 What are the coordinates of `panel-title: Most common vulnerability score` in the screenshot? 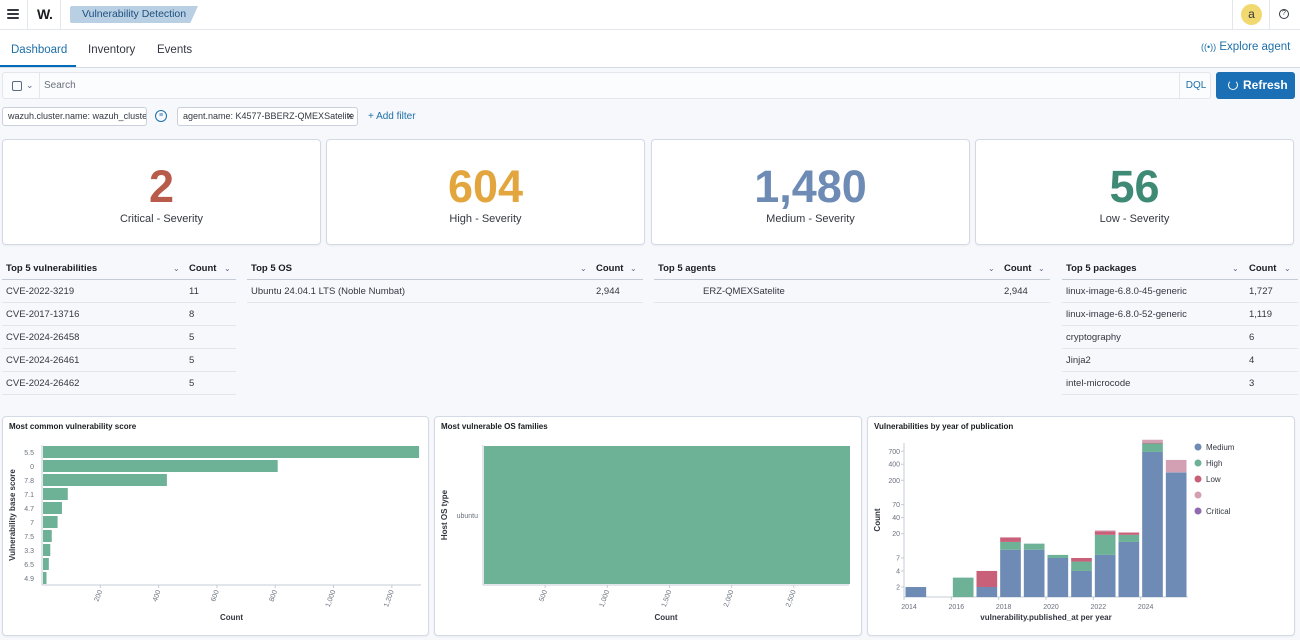 It's located at (73, 426).